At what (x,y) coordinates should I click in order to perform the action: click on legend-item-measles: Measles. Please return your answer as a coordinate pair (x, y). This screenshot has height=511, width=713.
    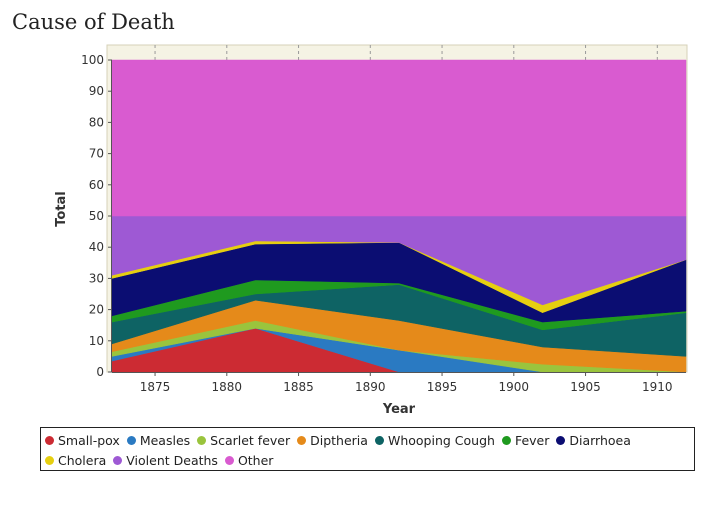
    Looking at the image, I should click on (158, 440).